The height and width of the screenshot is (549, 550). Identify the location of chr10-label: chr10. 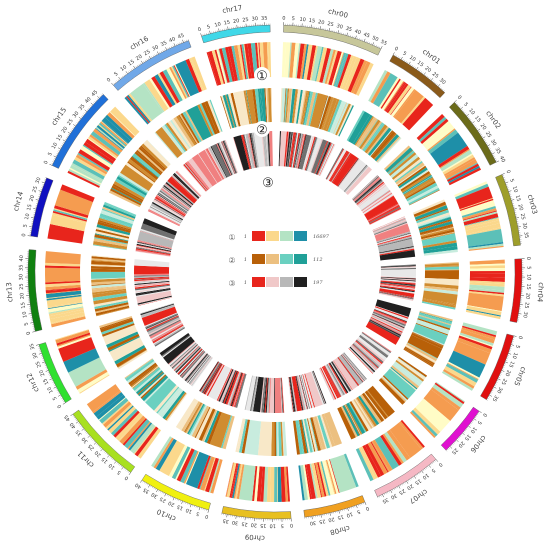
(167, 514).